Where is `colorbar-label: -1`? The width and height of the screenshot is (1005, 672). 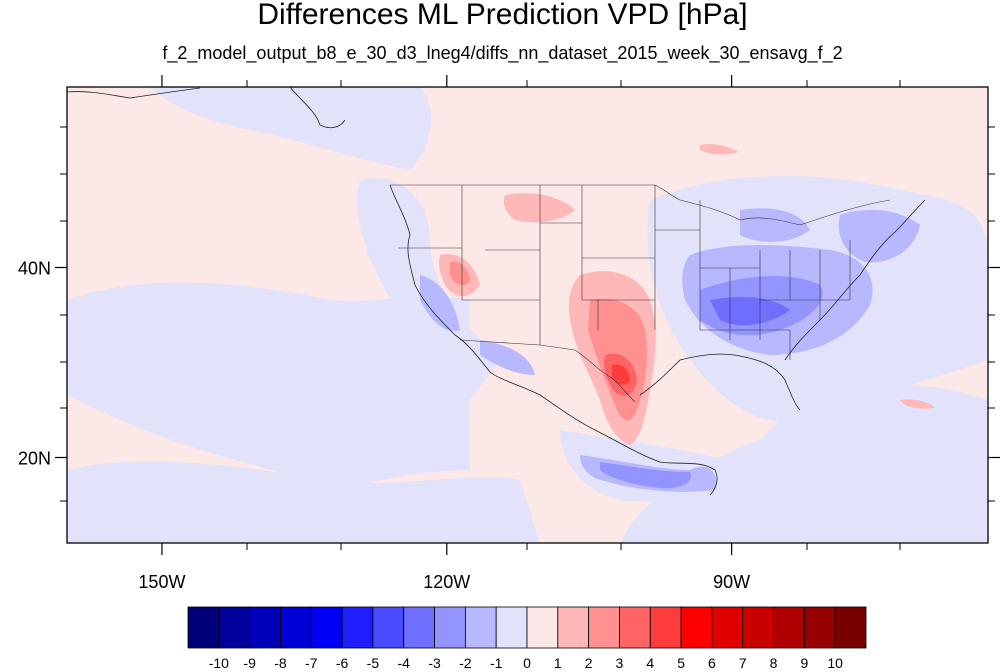
colorbar-label: -1 is located at coordinates (496, 663).